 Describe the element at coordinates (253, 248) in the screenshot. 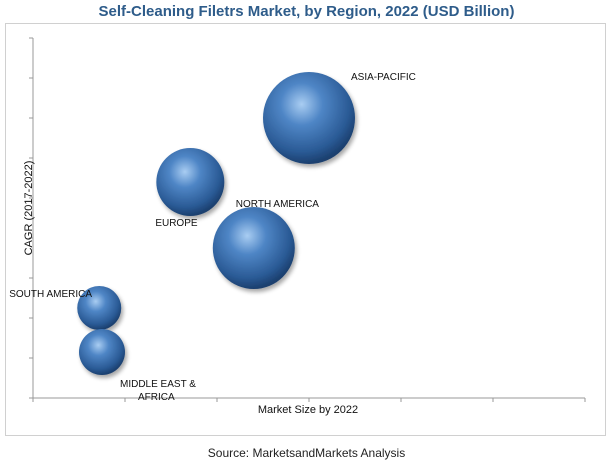

I see `bubble-north-america` at that location.